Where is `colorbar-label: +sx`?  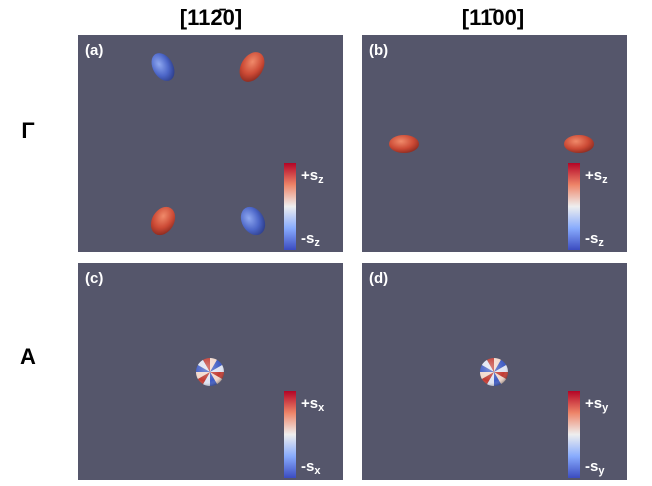
colorbar-label: +sx is located at coordinates (313, 404).